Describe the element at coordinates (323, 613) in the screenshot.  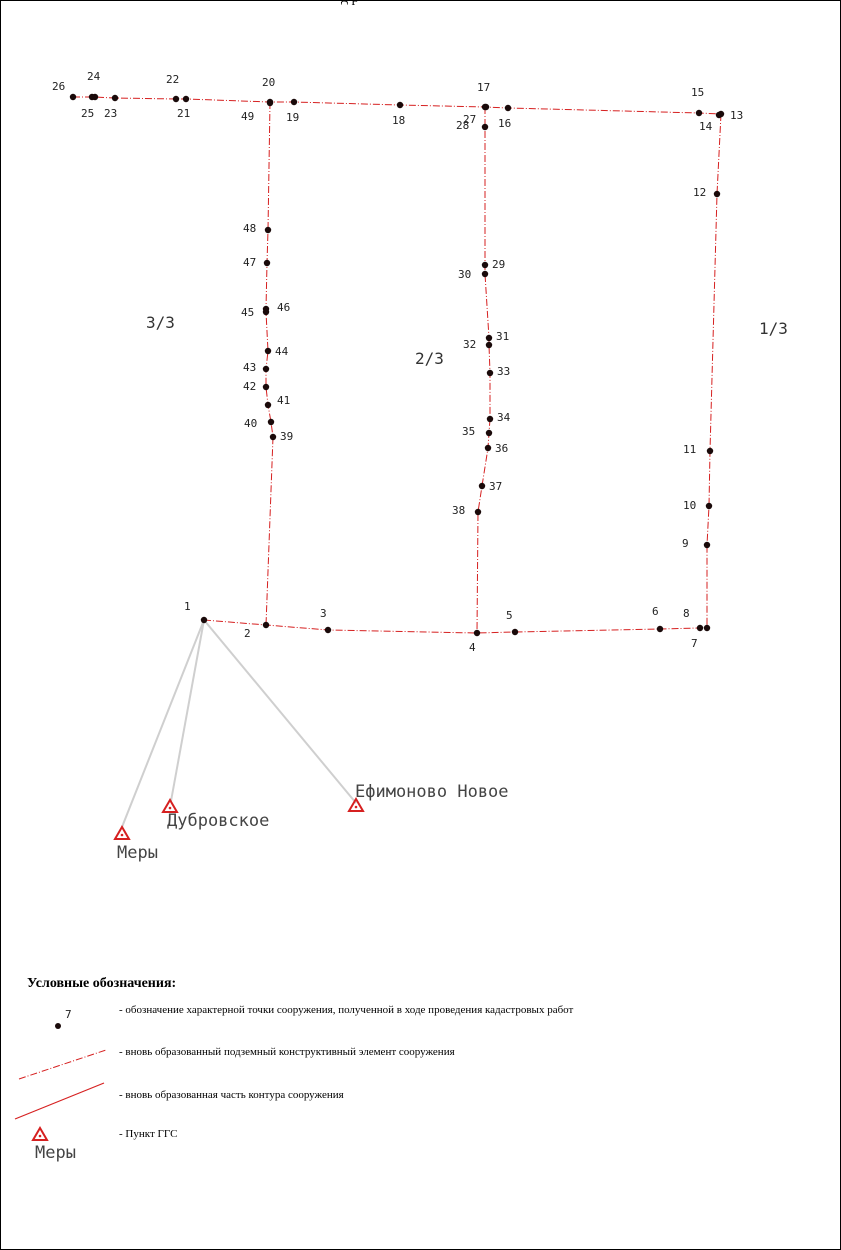
I see `point-label-3: 3` at that location.